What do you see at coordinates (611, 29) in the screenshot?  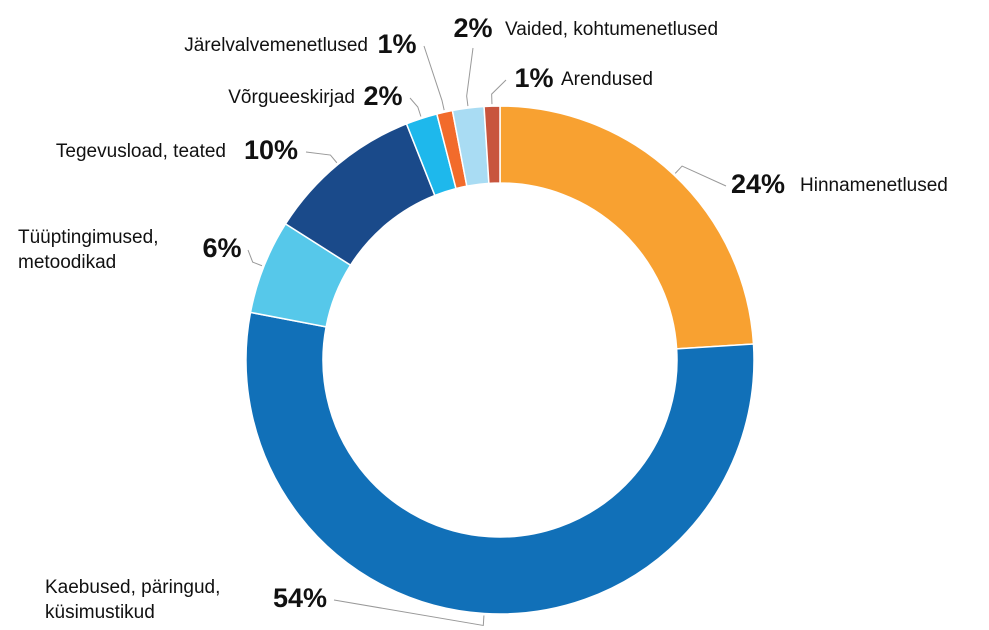 I see `category-label: Vaided, kohtumenetlused` at bounding box center [611, 29].